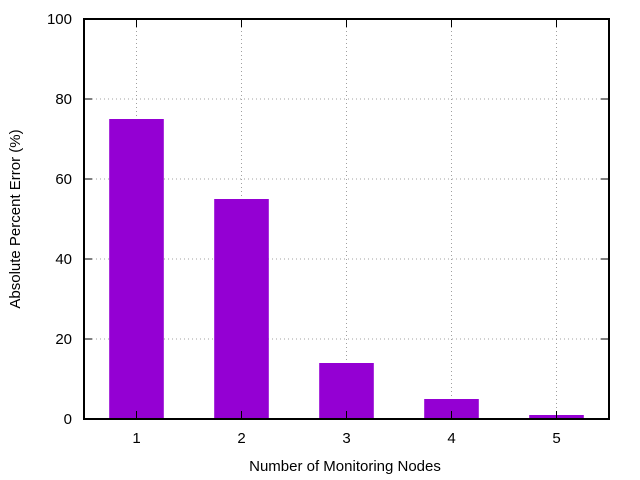 The height and width of the screenshot is (480, 640). Describe the element at coordinates (15, 218) in the screenshot. I see `y-axis-title: Absolute Percent Error (%)` at that location.